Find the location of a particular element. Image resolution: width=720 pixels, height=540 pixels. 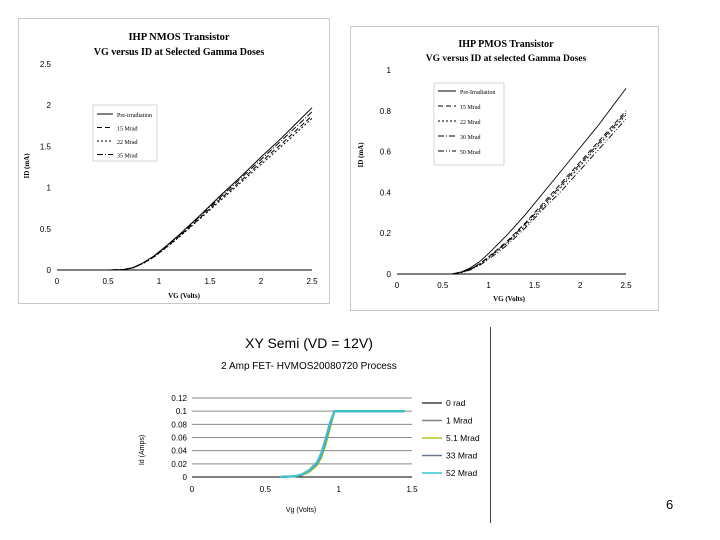

legend-label: 33 Mrad is located at coordinates (461, 456).